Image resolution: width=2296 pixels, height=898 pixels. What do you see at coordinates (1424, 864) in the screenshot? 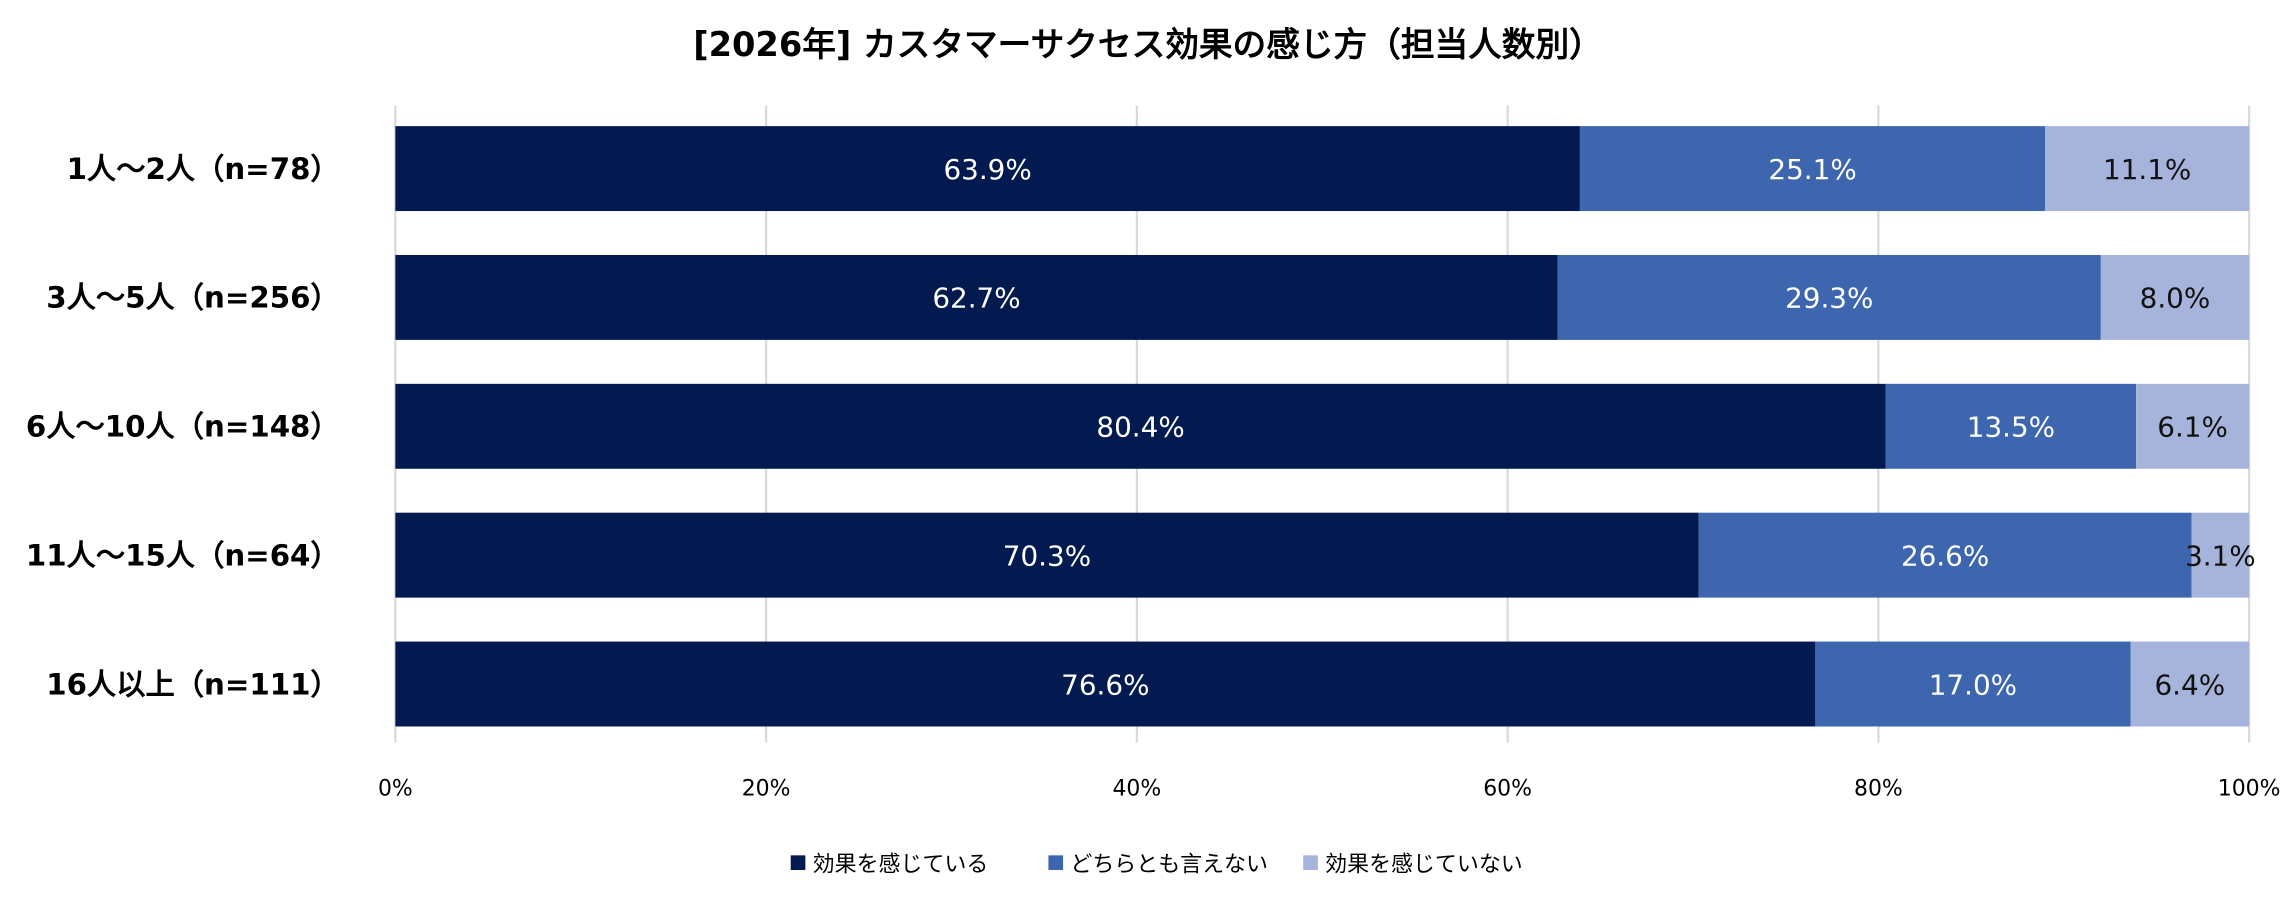
I see `legend-label: 効果を感じていない` at bounding box center [1424, 864].